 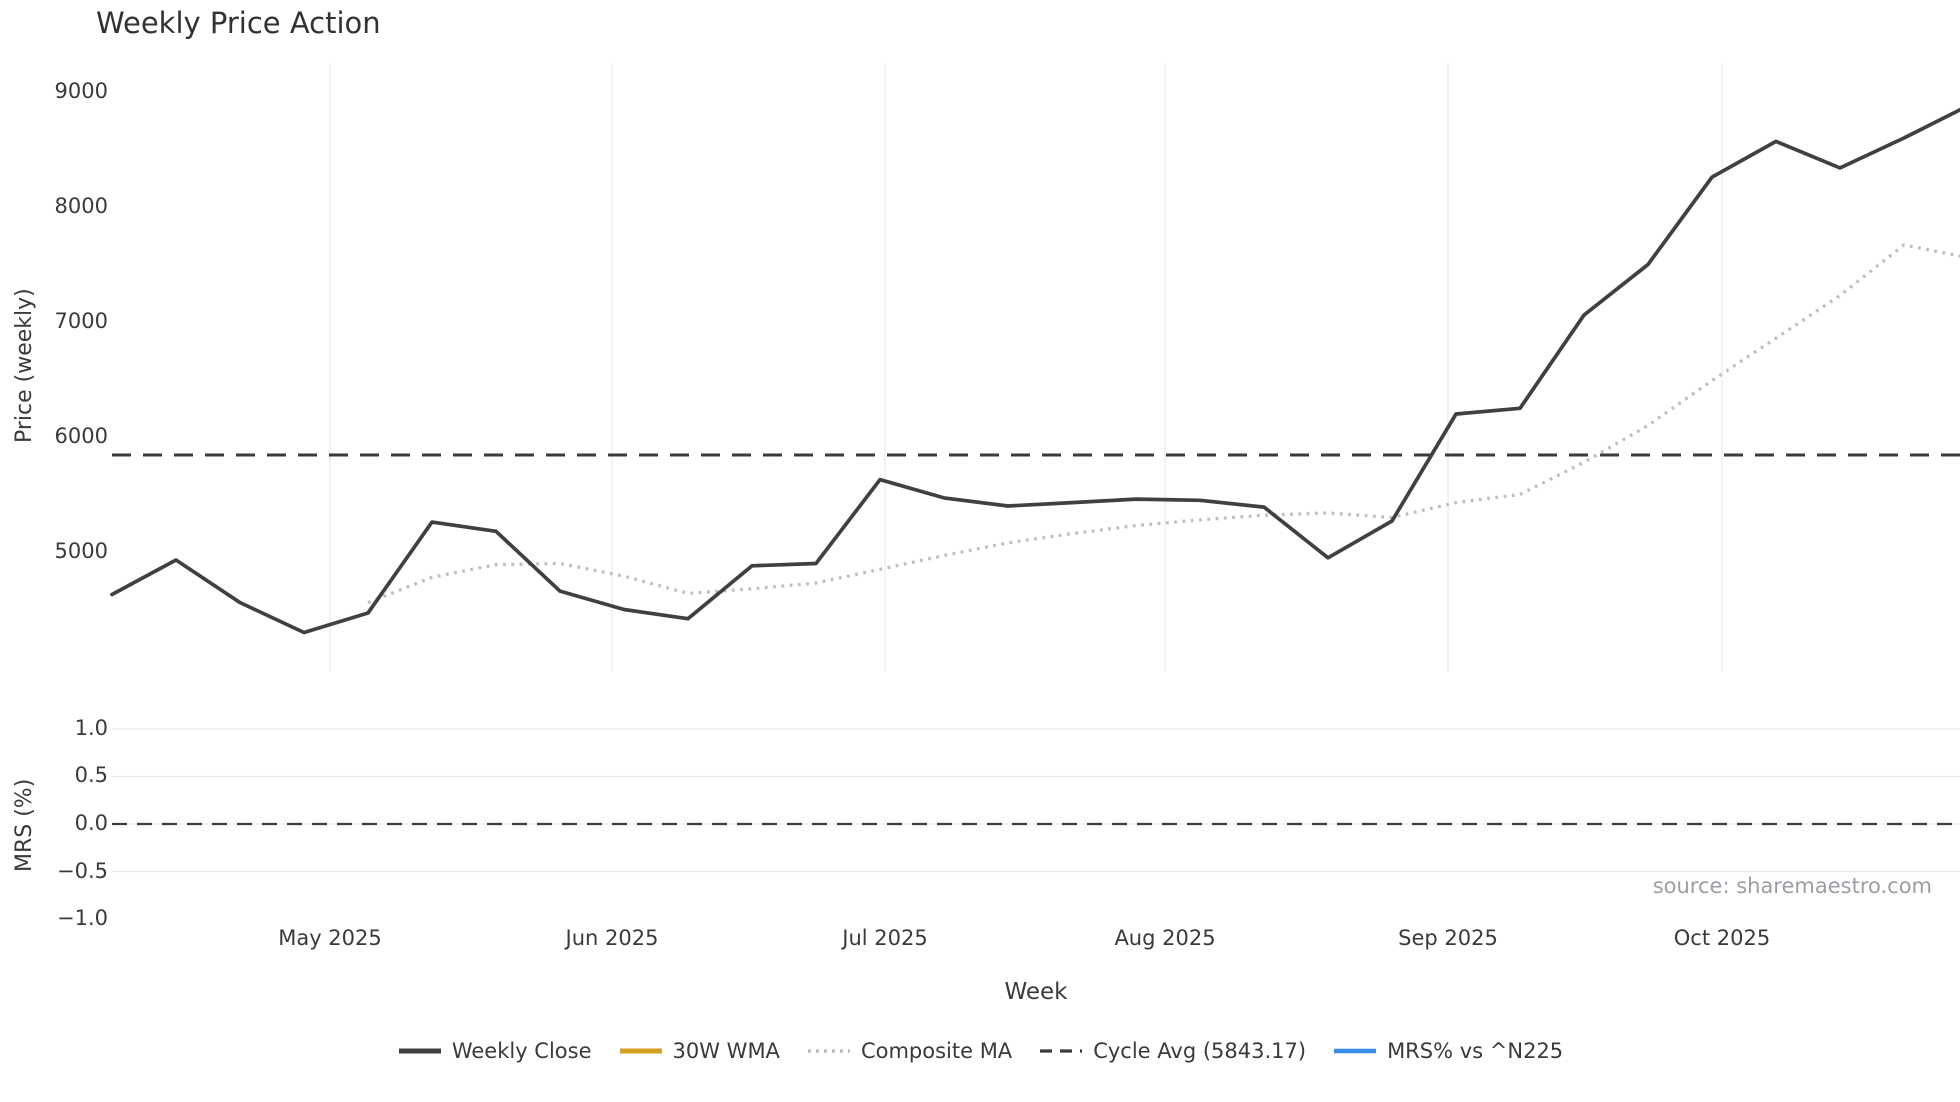 I want to click on wma-line-icon, so click(x=640, y=1051).